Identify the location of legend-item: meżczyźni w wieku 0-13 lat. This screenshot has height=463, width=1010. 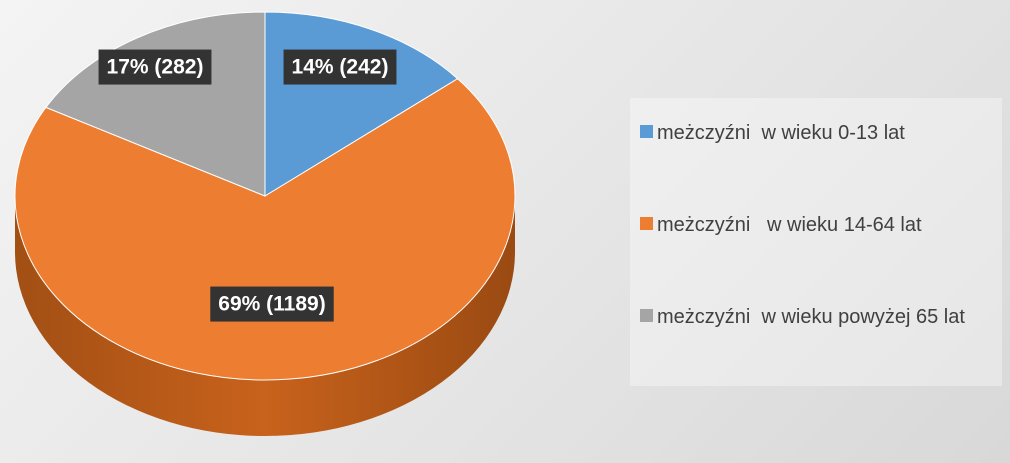
(817, 133).